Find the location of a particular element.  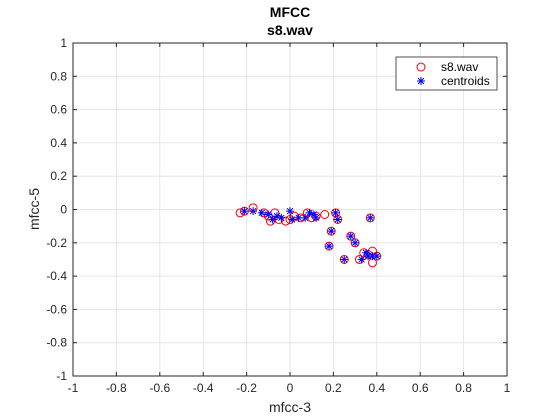

y-tick-label: 0.2 is located at coordinates (58, 176).